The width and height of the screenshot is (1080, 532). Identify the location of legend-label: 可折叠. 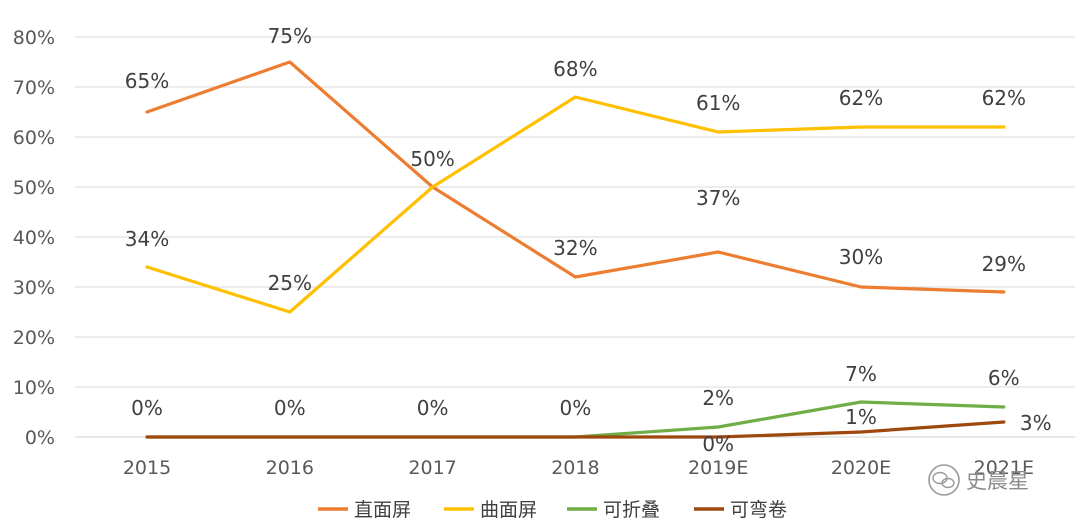
(631, 510).